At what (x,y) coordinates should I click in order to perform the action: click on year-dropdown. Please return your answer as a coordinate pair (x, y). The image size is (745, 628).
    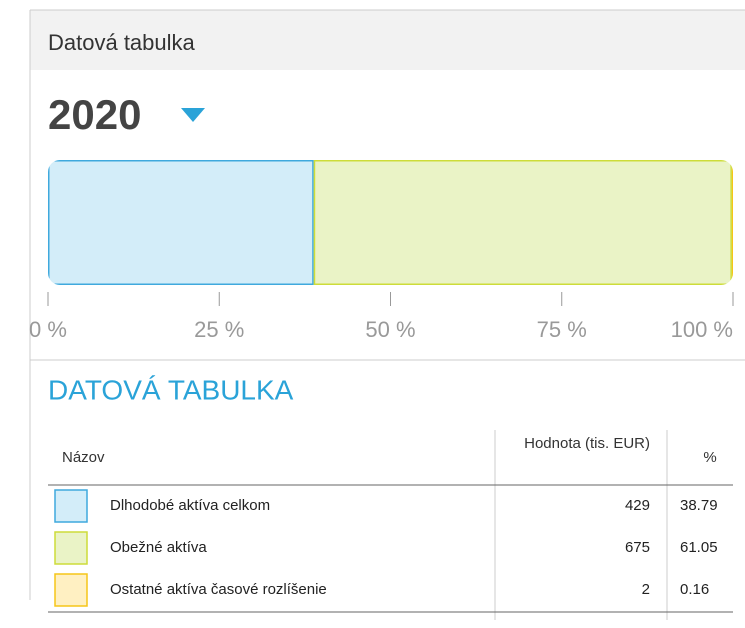
    Looking at the image, I should click on (193, 115).